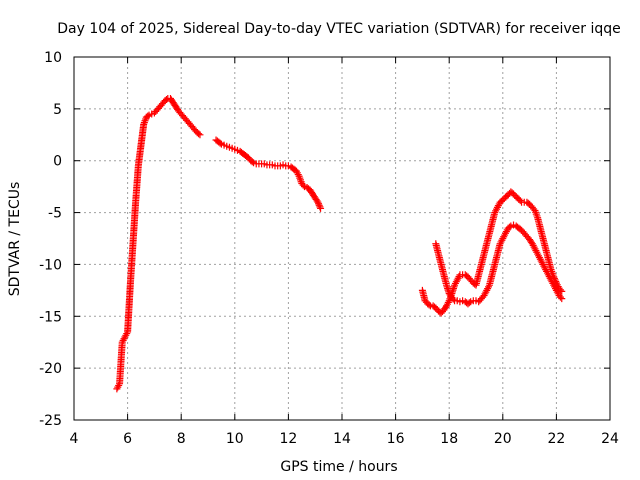 The image size is (640, 480). What do you see at coordinates (610, 439) in the screenshot?
I see `x-tick-label: 24` at bounding box center [610, 439].